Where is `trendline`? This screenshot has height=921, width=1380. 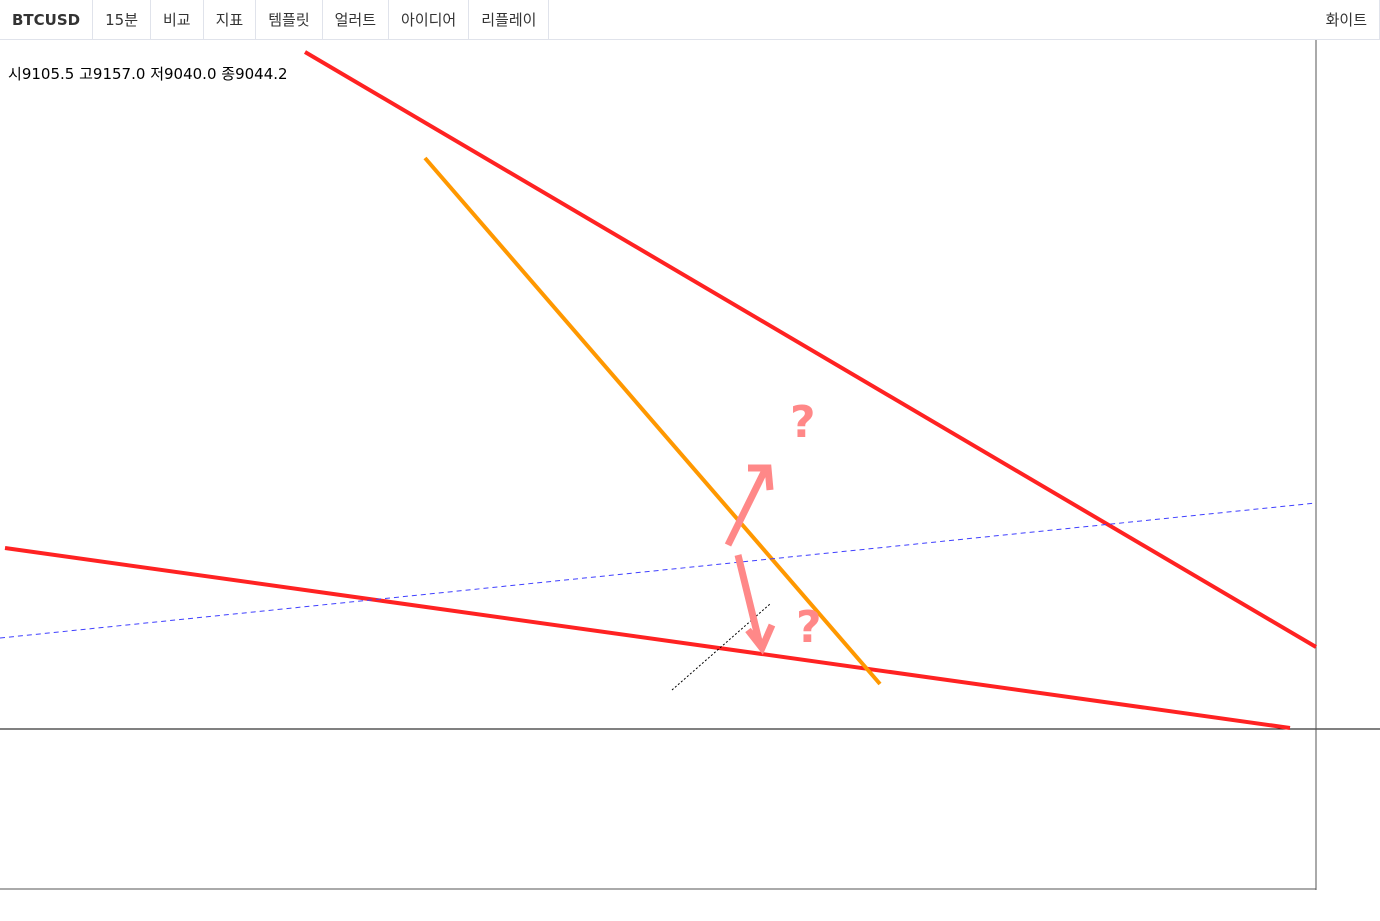 trendline is located at coordinates (658, 570).